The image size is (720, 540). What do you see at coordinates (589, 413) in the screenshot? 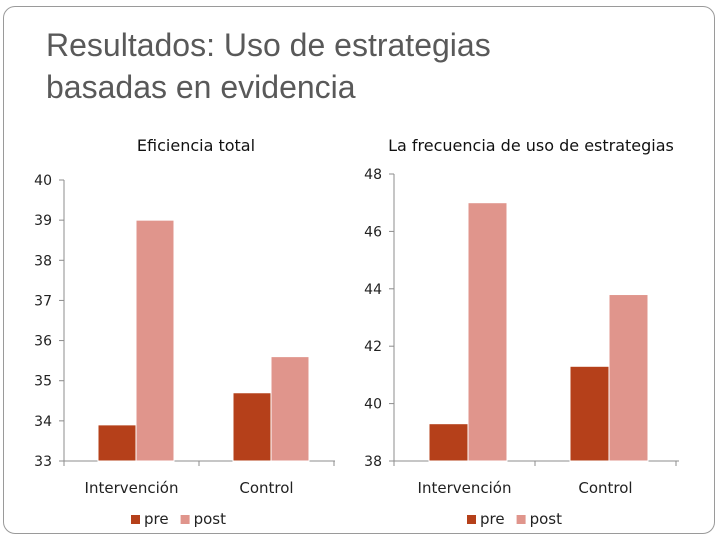
I see `chart2-bar-pre-control` at bounding box center [589, 413].